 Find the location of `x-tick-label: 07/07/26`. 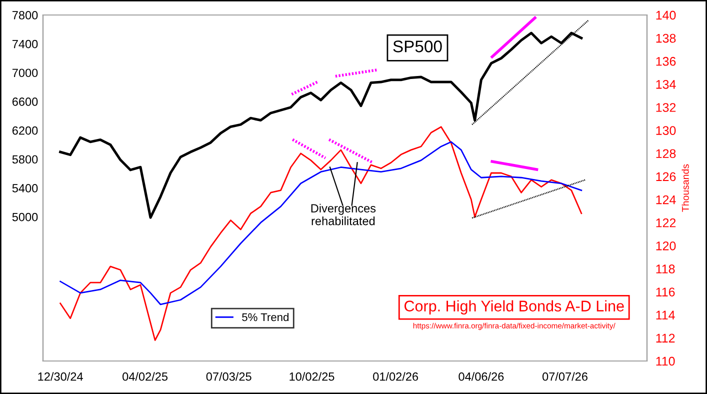

x-tick-label: 07/07/26 is located at coordinates (565, 376).